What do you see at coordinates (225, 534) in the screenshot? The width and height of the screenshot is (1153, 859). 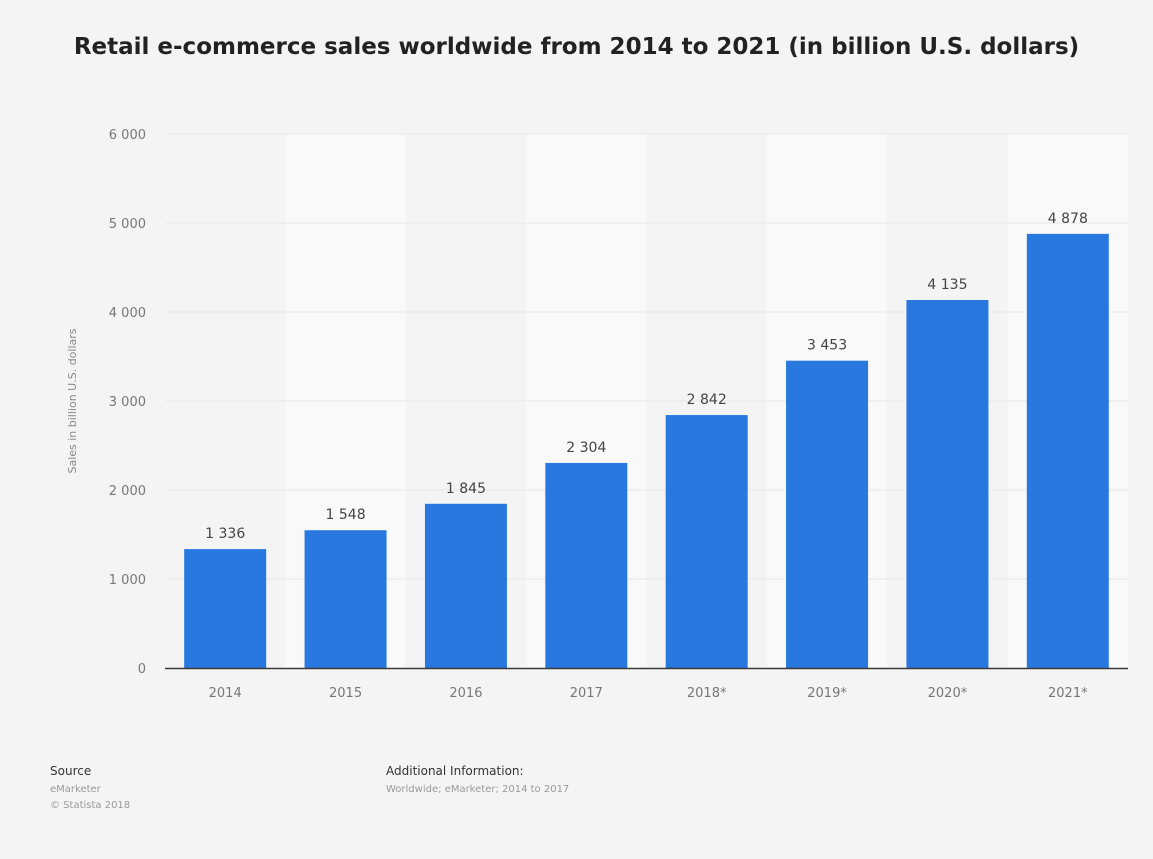 I see `data-label-0: 1 336` at bounding box center [225, 534].